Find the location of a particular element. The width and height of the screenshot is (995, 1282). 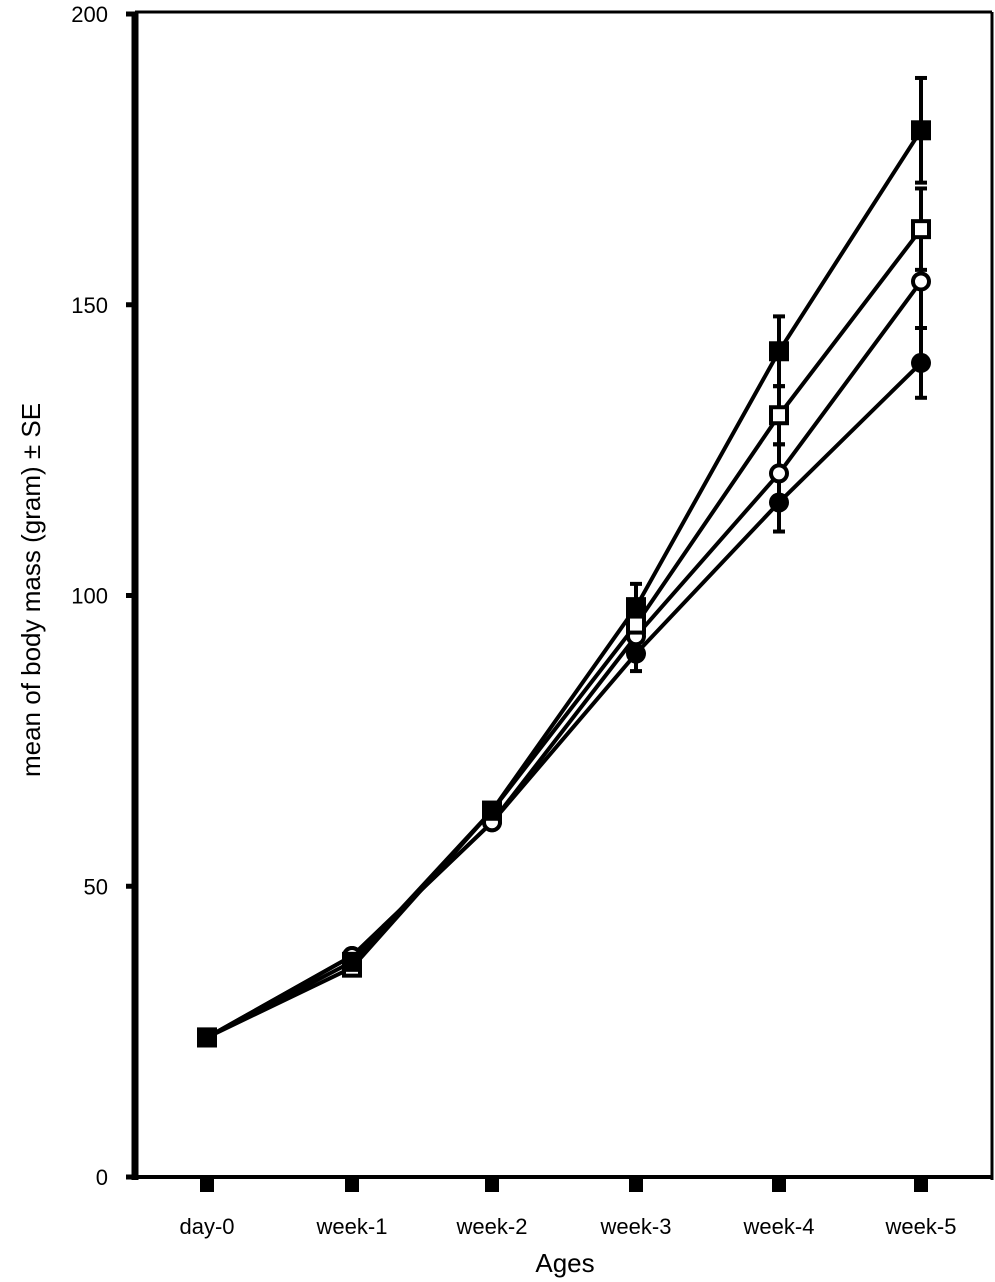

y-tick-label: 0 is located at coordinates (102, 1177).